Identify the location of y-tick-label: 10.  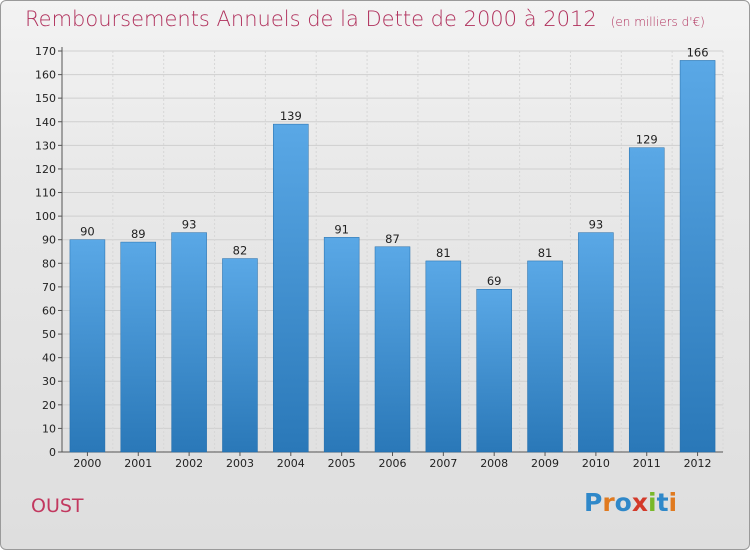
(49, 428).